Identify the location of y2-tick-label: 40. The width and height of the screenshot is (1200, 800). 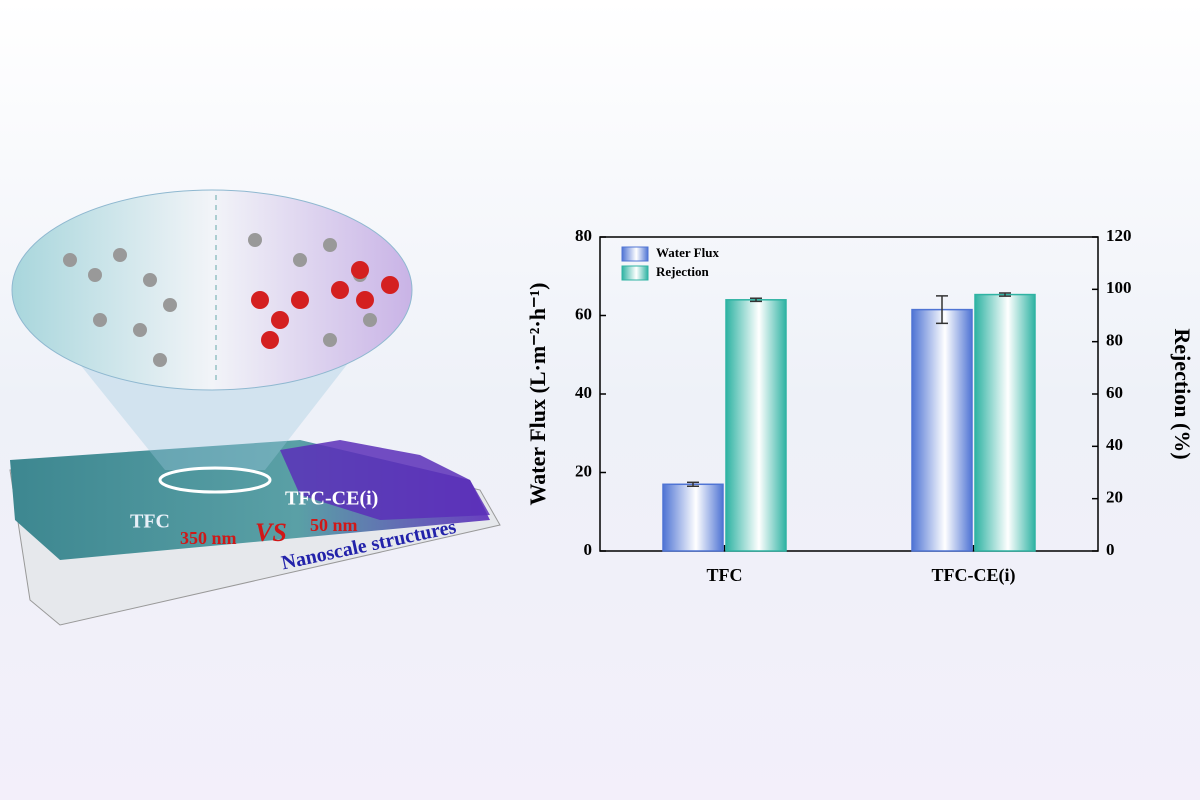
(1114, 444).